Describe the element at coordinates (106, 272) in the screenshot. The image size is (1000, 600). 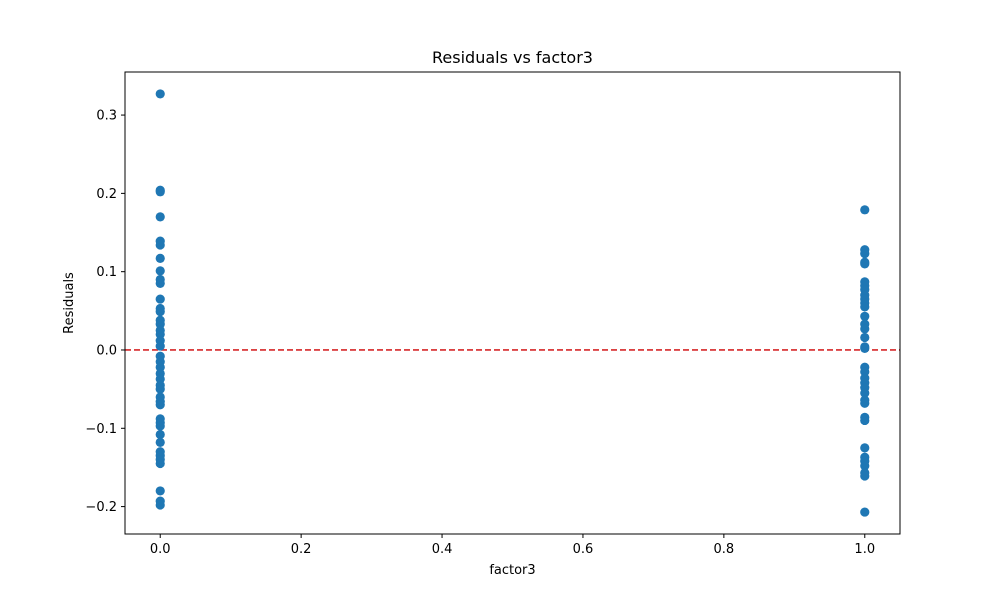
I see `y-tick-label: 0.1` at that location.